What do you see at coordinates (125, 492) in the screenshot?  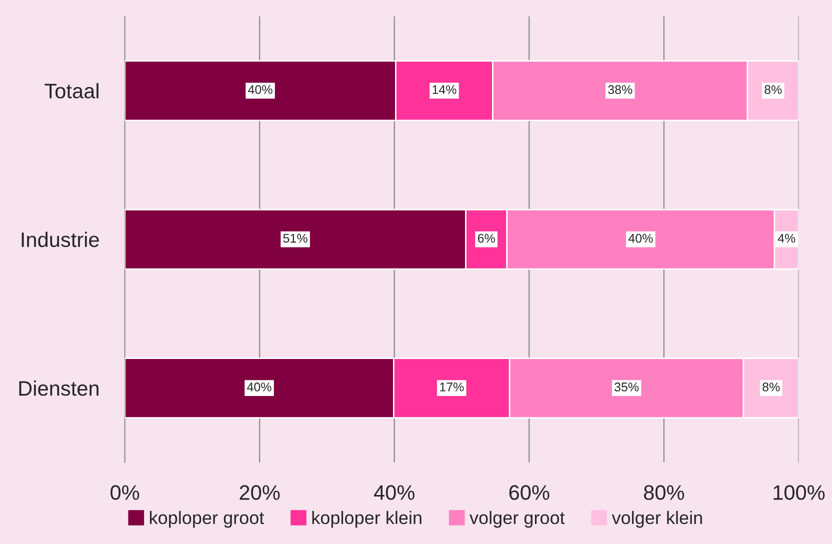 I see `x-tick-label: 0%` at bounding box center [125, 492].